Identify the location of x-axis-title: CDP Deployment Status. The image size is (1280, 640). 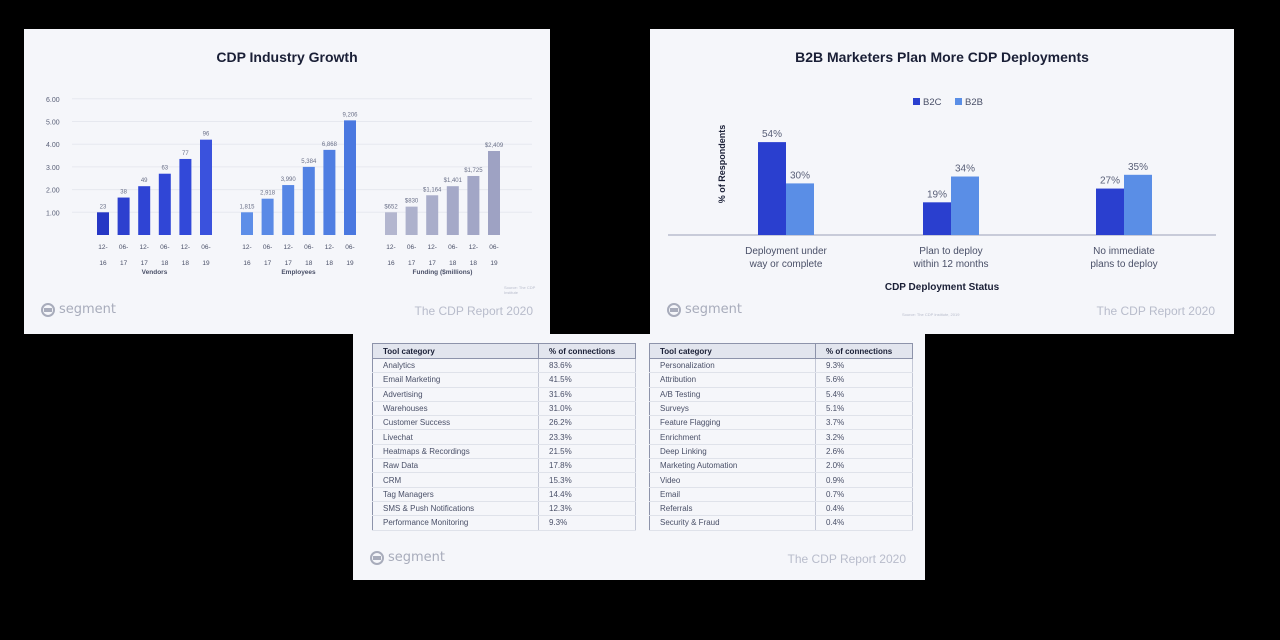
(942, 287).